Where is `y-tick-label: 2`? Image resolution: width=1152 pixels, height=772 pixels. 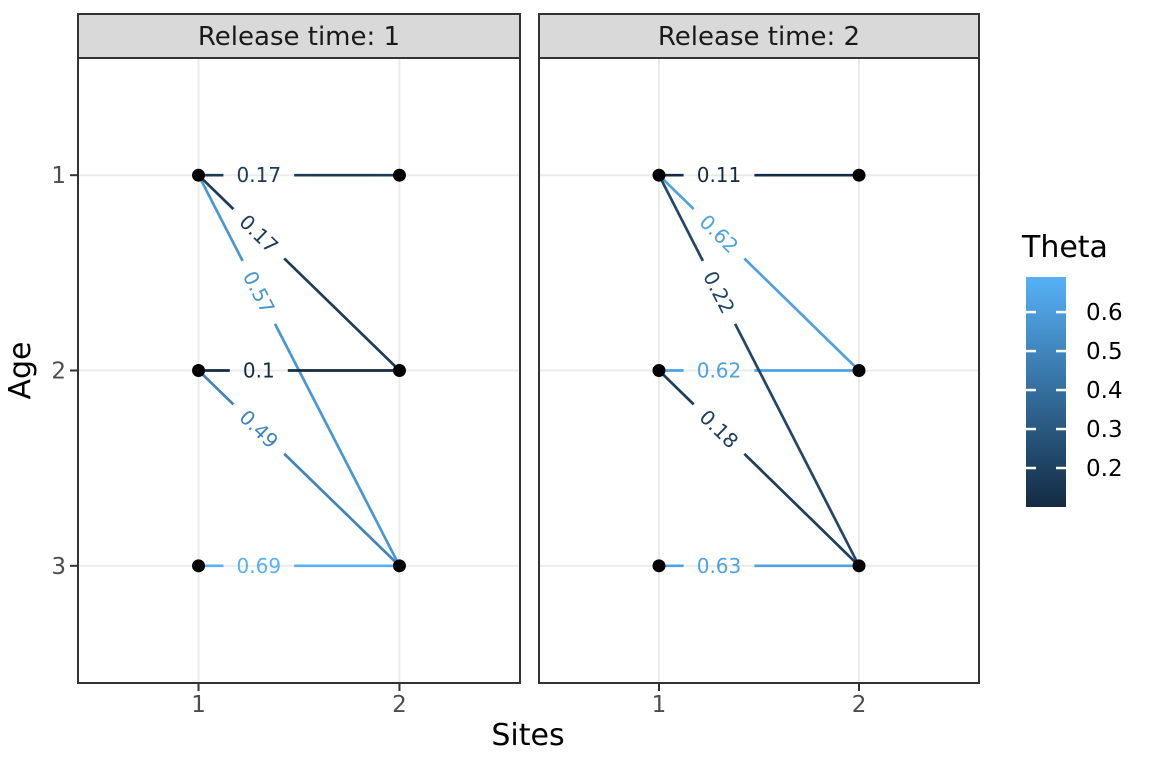 y-tick-label: 2 is located at coordinates (58, 372).